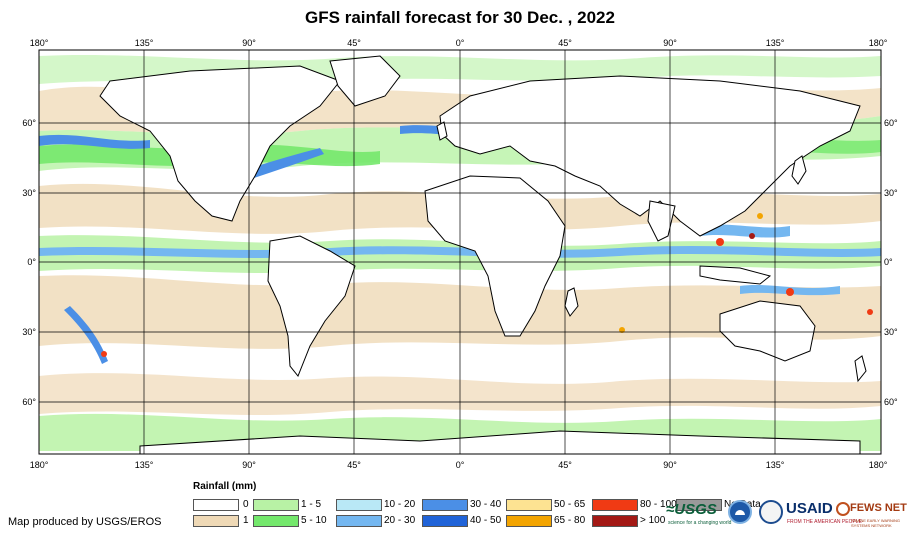 This screenshot has width=920, height=539. What do you see at coordinates (570, 504) in the screenshot?
I see `legend-label-8: 50 - 65` at bounding box center [570, 504].